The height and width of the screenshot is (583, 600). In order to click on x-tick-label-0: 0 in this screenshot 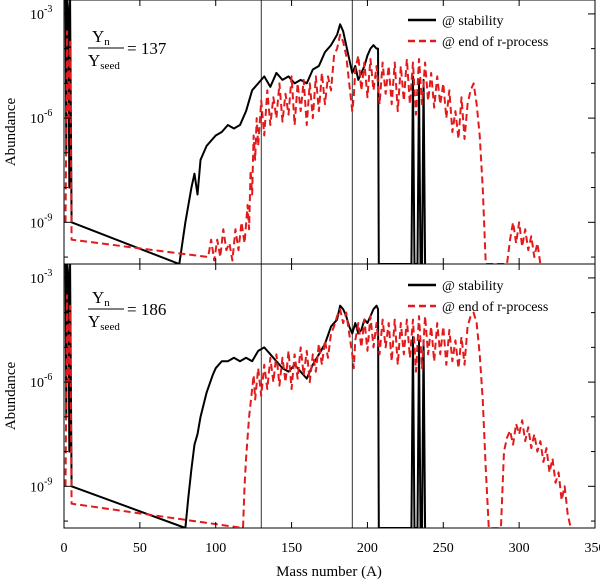, I will do `click(64, 548)`.